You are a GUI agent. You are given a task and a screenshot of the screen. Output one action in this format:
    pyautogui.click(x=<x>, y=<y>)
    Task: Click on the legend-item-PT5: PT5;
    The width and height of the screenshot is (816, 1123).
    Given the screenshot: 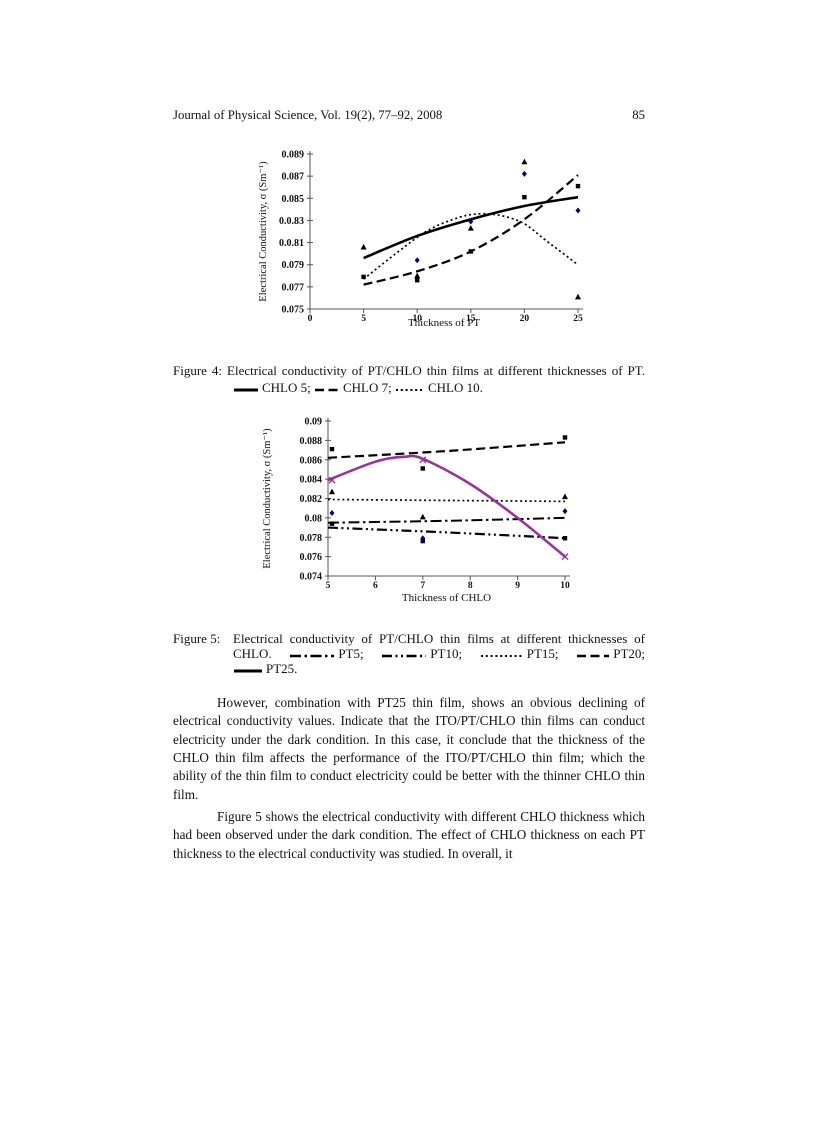 What is the action you would take?
    pyautogui.click(x=326, y=654)
    